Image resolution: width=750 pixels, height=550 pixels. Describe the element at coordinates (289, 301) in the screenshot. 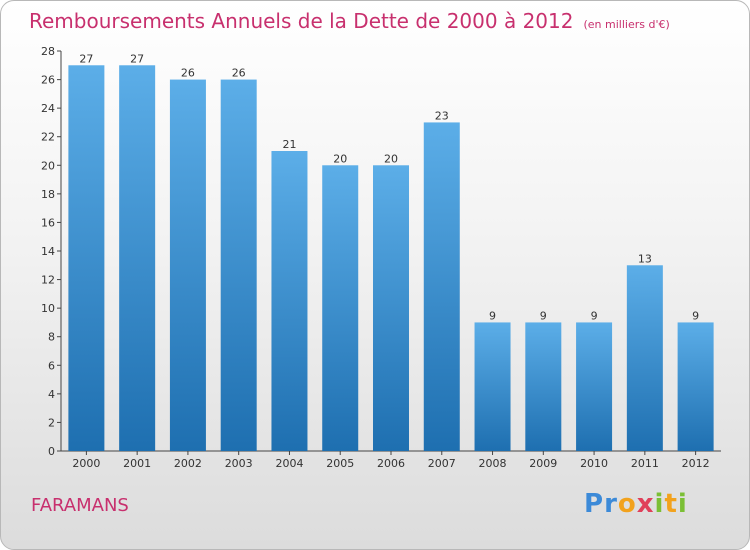

I see `bar-2004` at that location.